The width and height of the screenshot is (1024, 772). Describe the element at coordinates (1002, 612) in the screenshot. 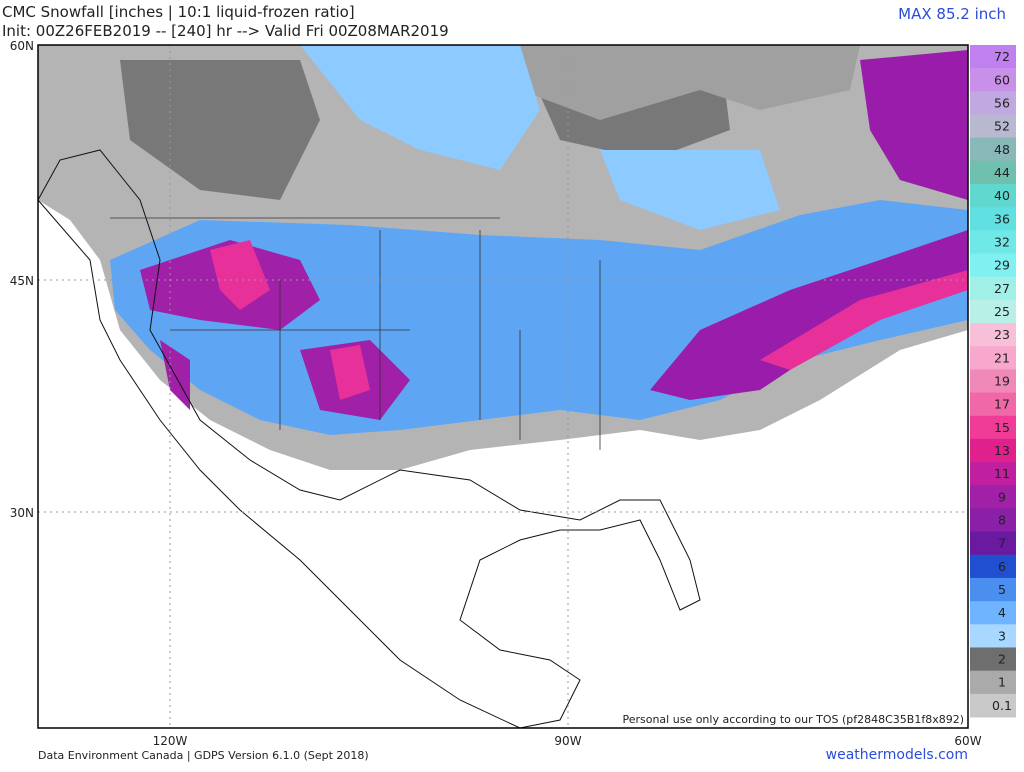

I see `legend-label: 4` at that location.